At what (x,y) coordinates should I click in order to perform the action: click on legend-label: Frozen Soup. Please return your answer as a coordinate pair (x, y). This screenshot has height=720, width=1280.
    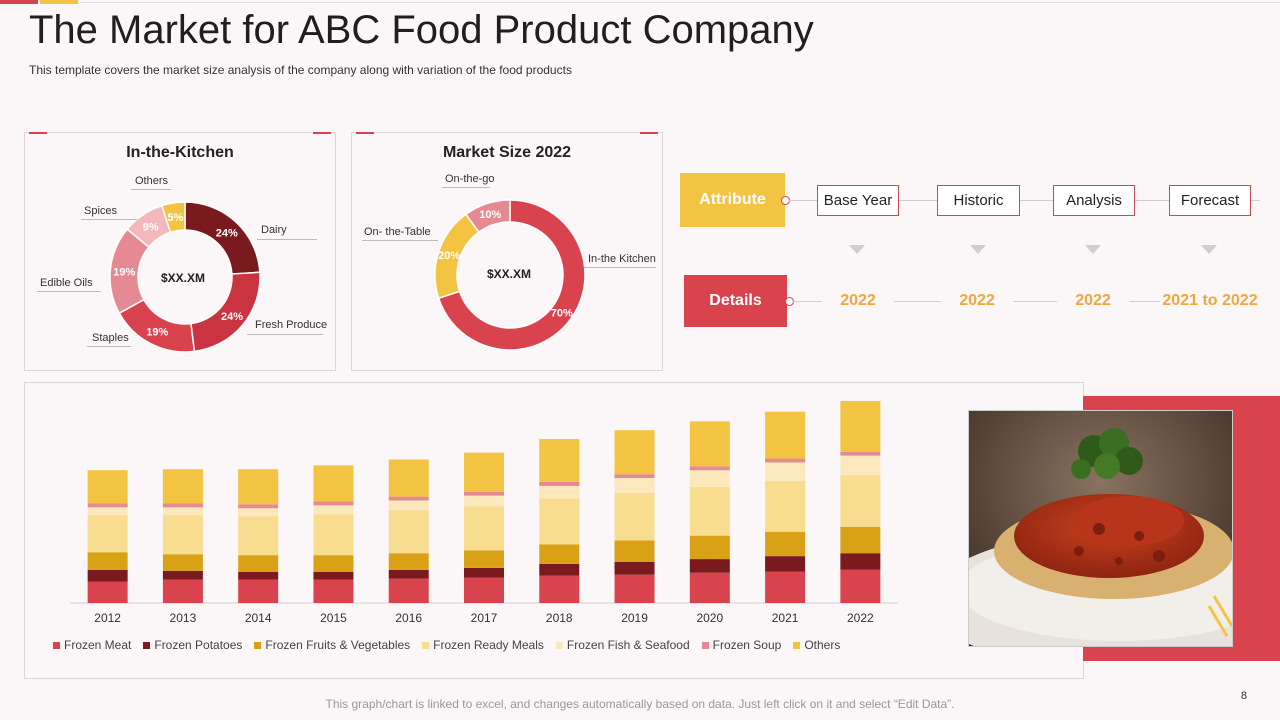
    Looking at the image, I should click on (747, 645).